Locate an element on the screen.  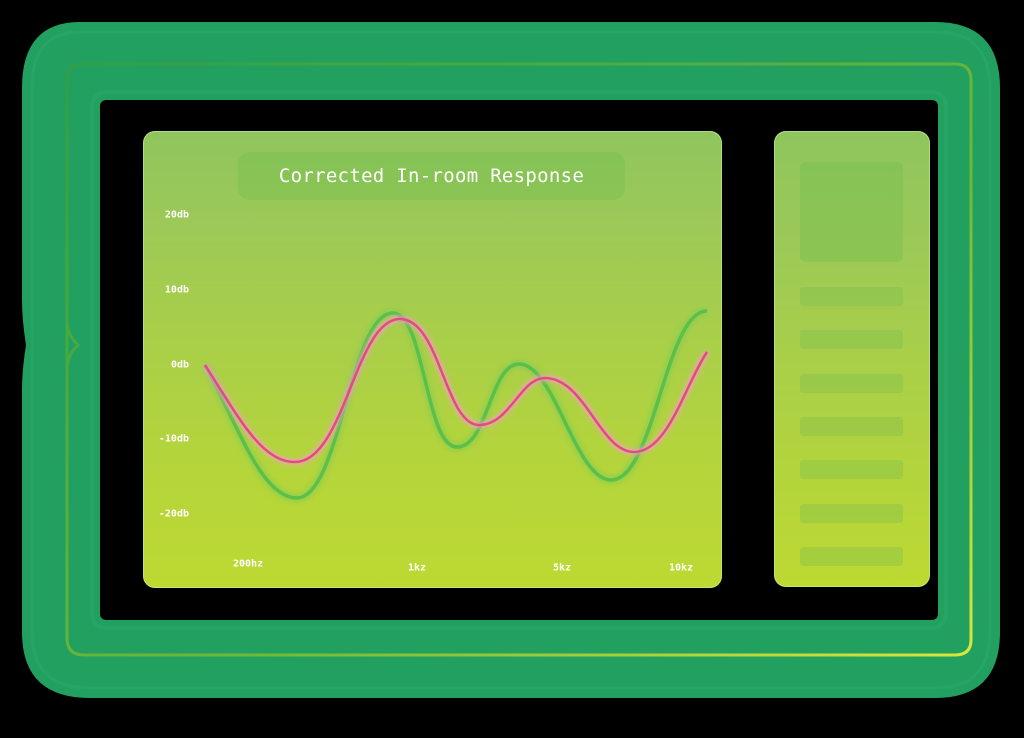
x-tick-label: 1kz is located at coordinates (417, 568).